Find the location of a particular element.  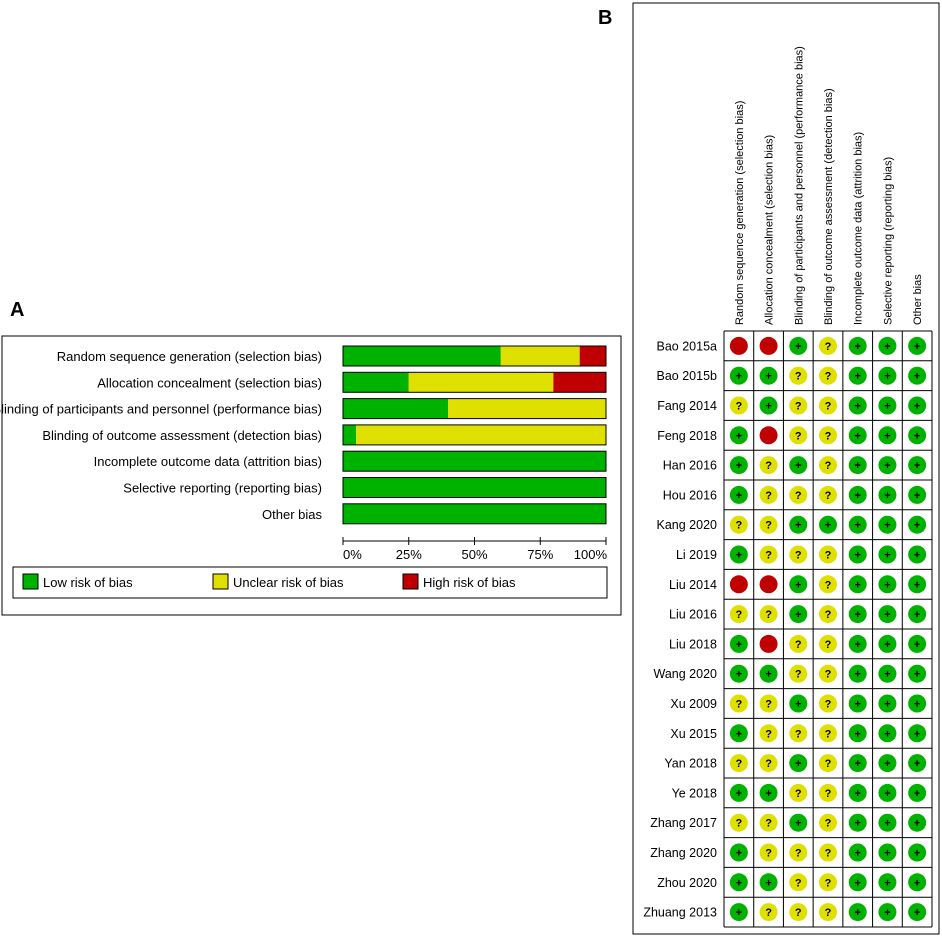

study-label: Han 2016 is located at coordinates (690, 466).